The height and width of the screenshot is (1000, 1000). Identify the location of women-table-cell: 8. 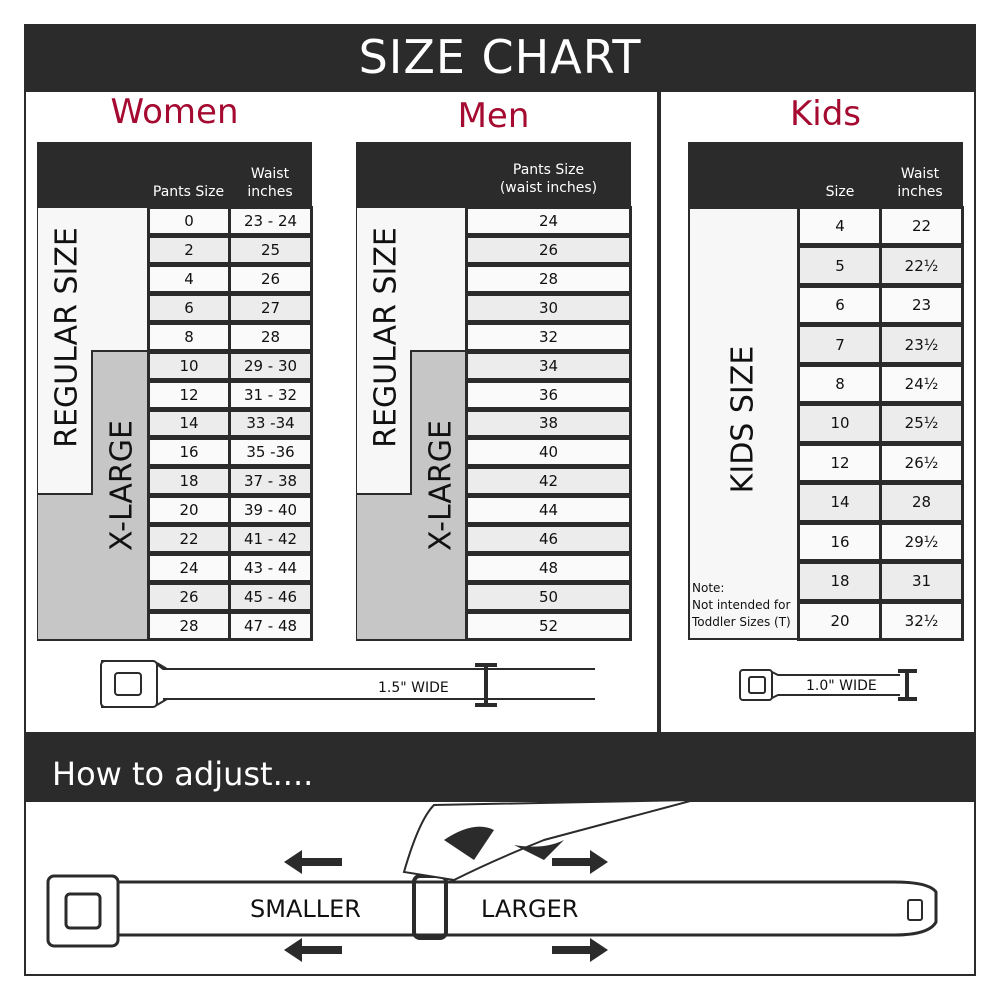
(189, 336).